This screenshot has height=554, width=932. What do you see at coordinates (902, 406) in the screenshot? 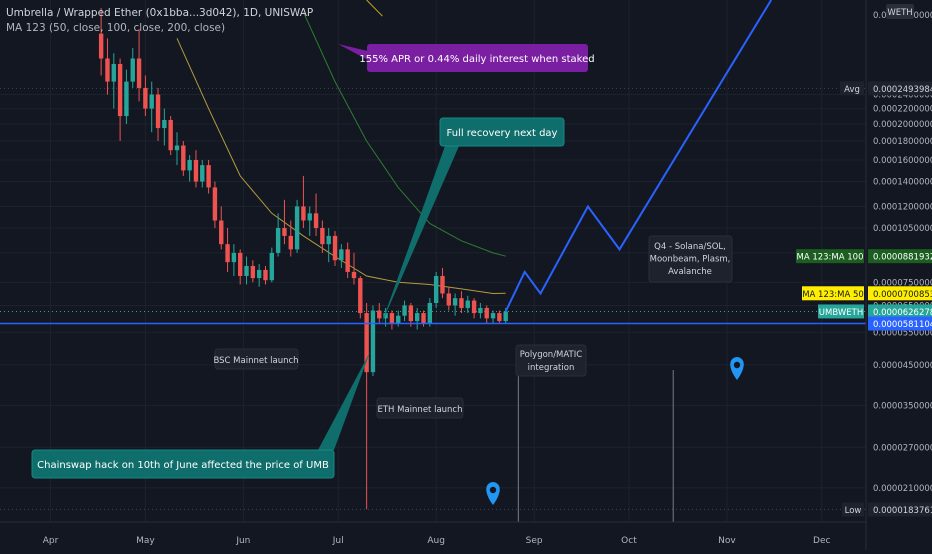
I see `y-tick-label: 0.0000350000` at bounding box center [902, 406].